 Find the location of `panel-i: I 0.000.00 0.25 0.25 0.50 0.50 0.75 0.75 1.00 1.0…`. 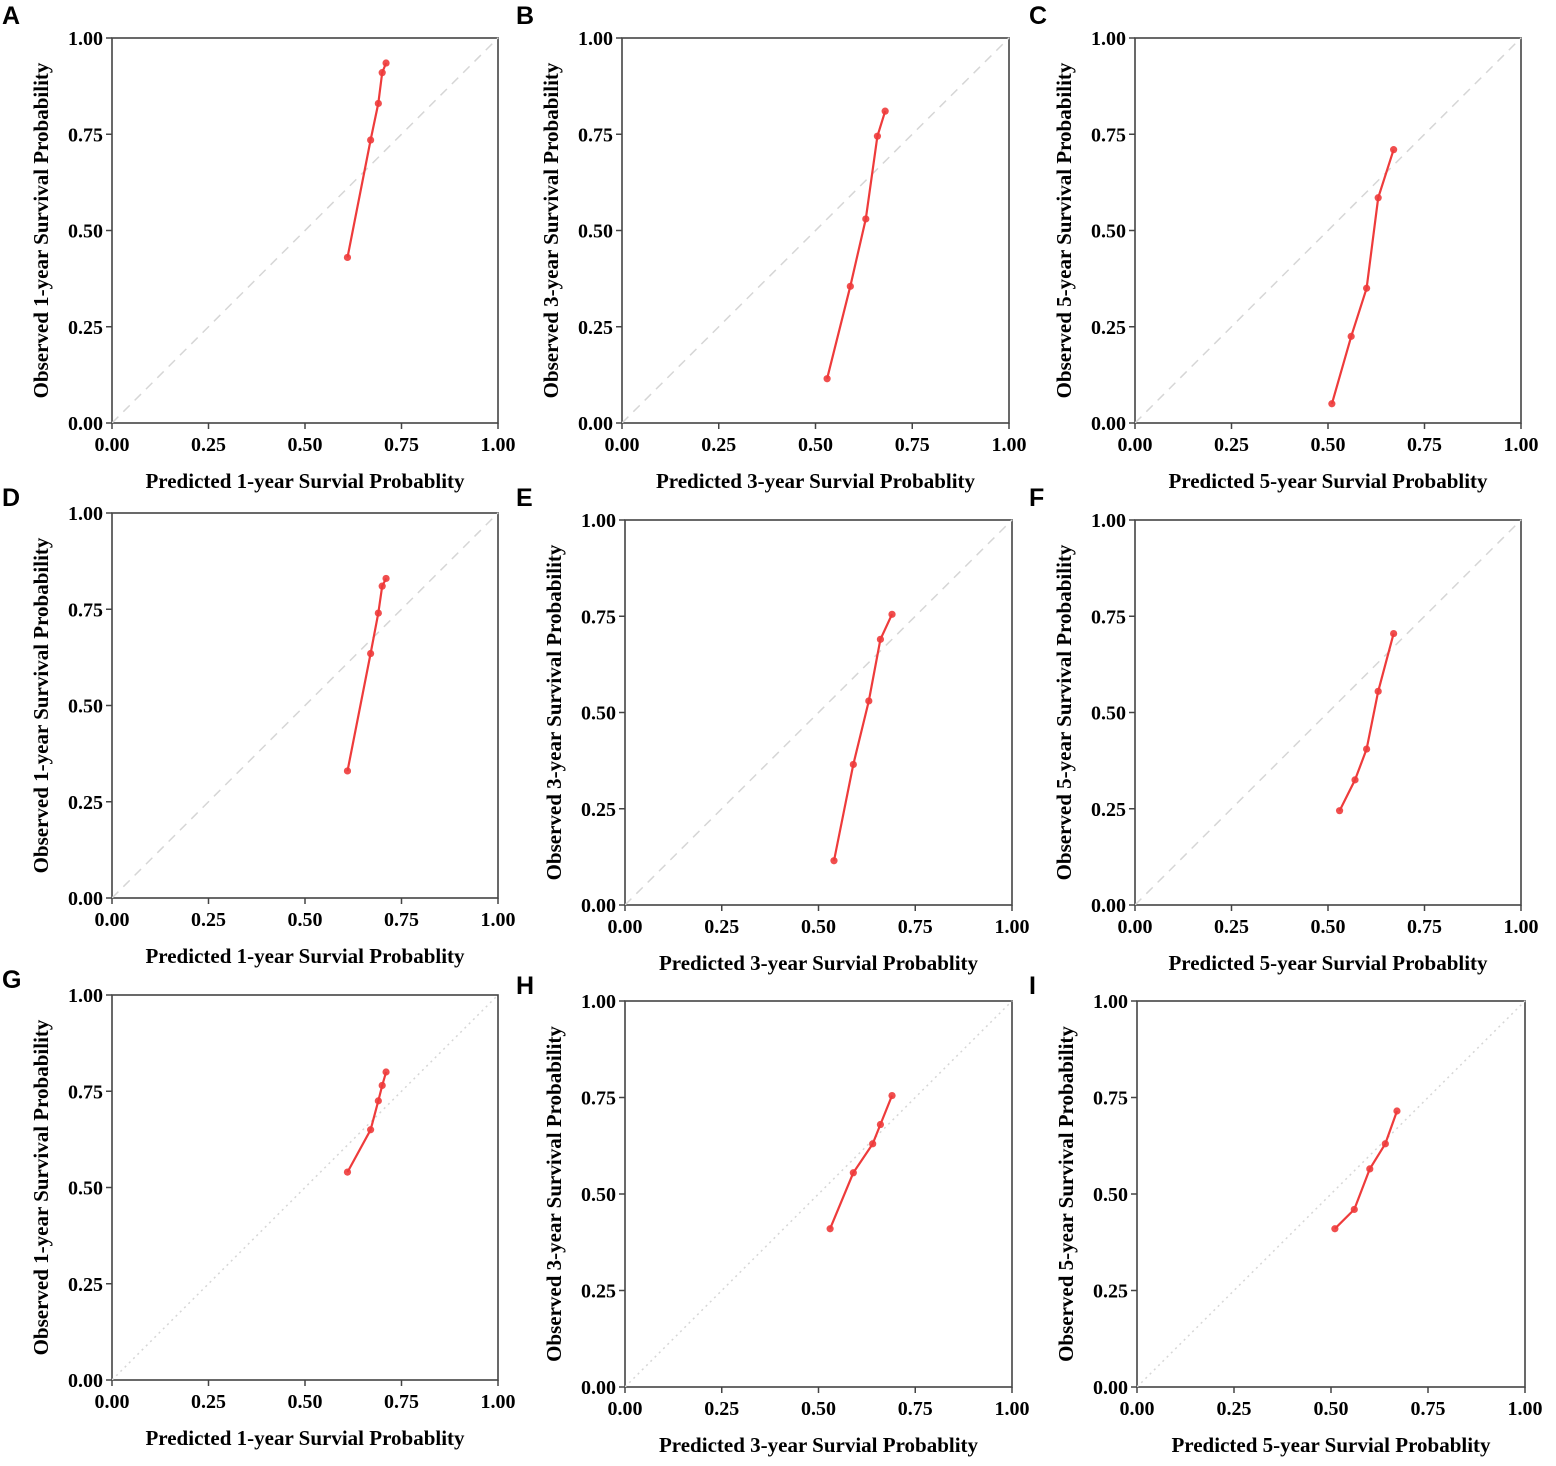

panel-i: I 0.000.00 0.25 0.25 0.50 0.50 0.75 0.75 1.00 1.0… is located at coordinates (1286, 1214).